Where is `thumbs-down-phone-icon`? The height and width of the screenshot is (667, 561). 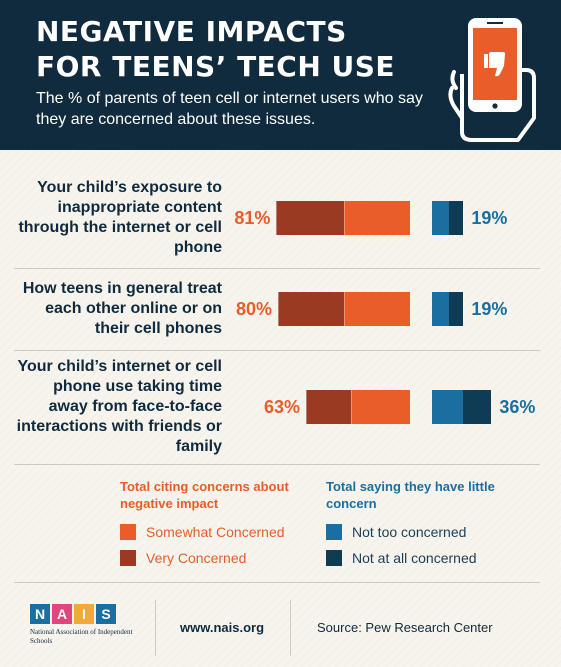 thumbs-down-phone-icon is located at coordinates (492, 80).